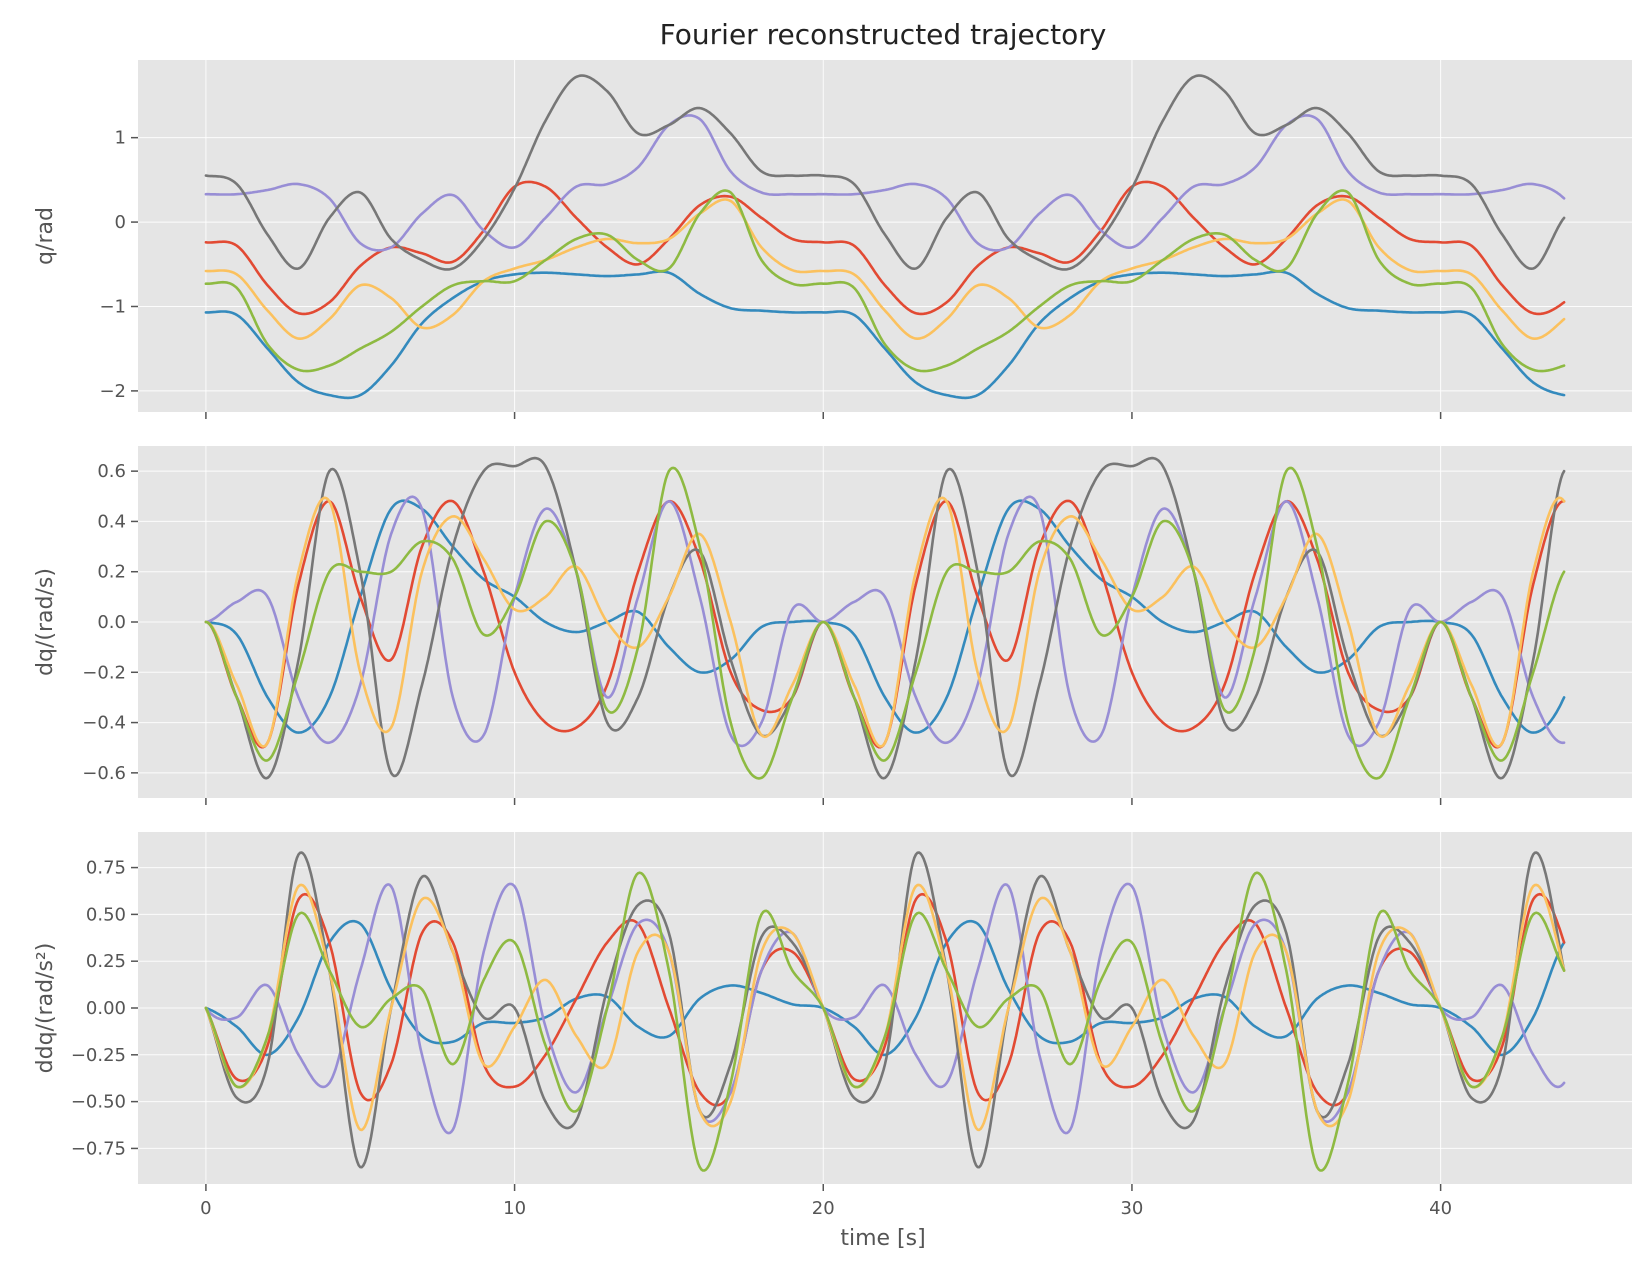 This screenshot has height=1275, width=1650. What do you see at coordinates (111, 622) in the screenshot?
I see `y-tick-label: 0.0` at bounding box center [111, 622].